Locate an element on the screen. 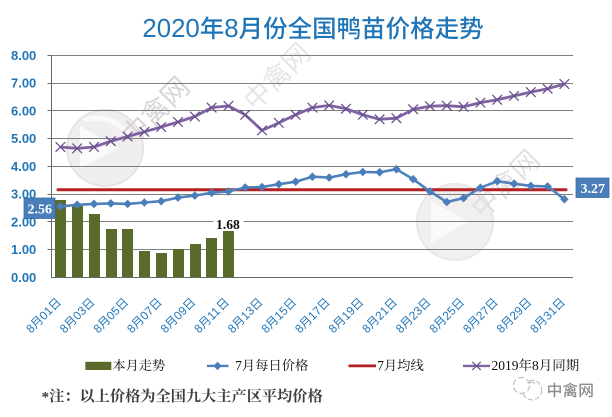  svg-text: 0.00 is located at coordinates (23, 277).